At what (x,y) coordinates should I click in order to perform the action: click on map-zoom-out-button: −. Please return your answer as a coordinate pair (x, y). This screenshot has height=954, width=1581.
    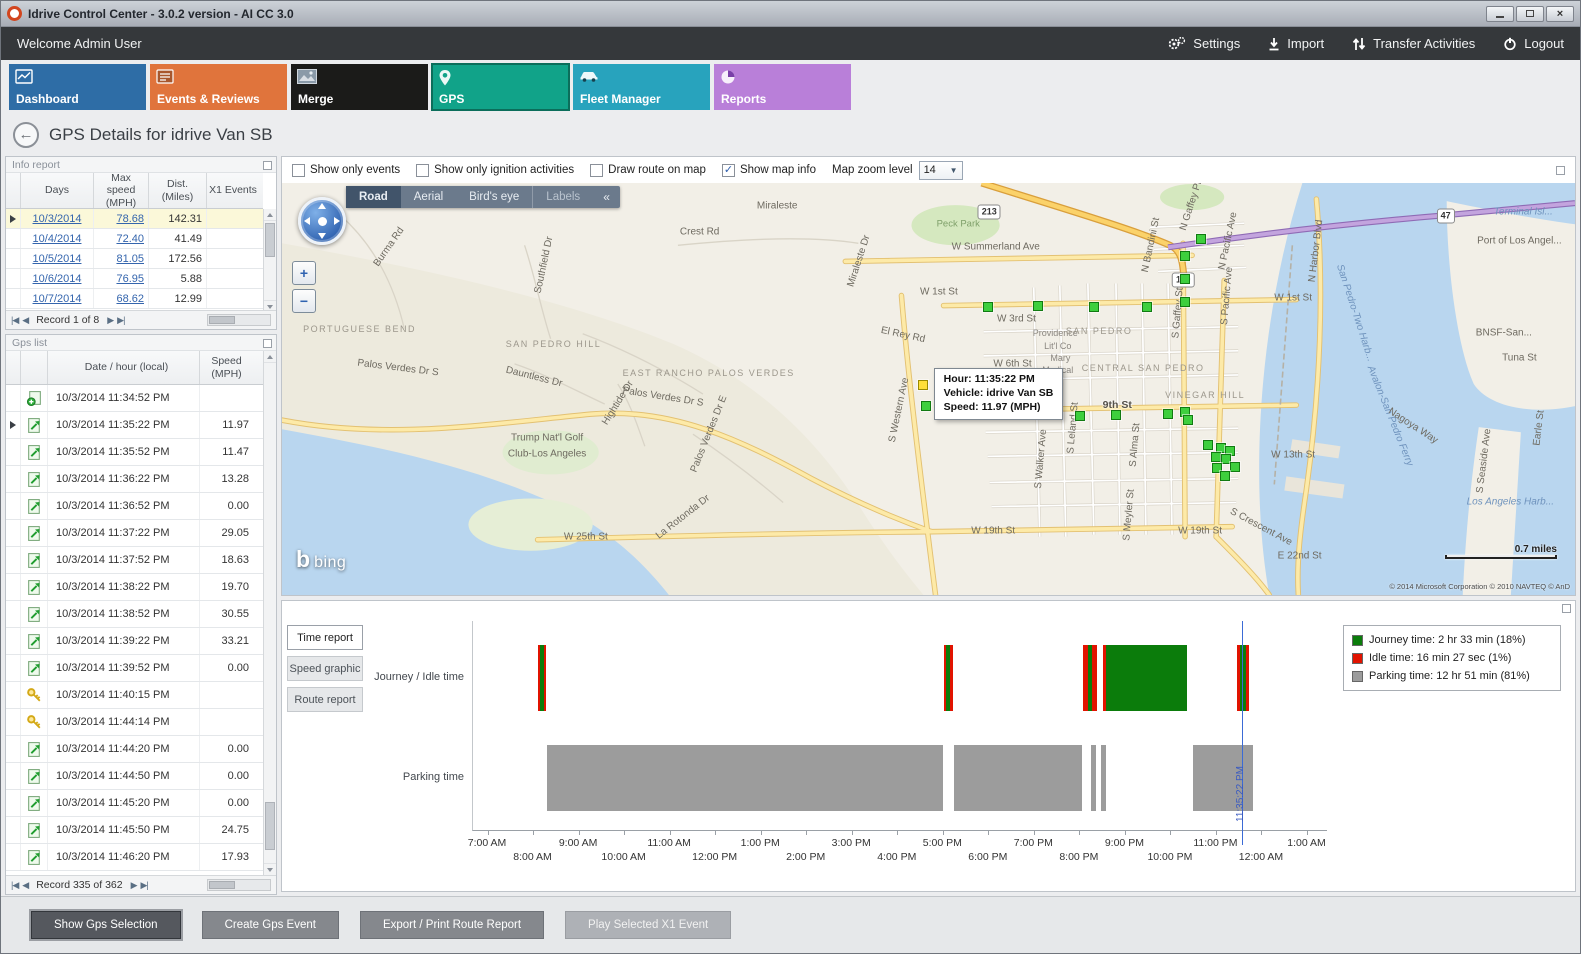
    Looking at the image, I should click on (304, 301).